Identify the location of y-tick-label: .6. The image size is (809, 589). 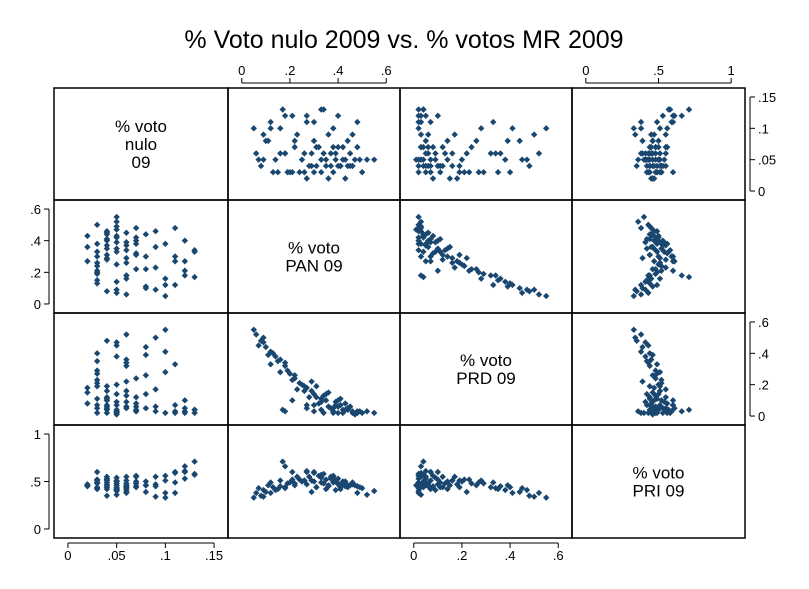
(35, 209).